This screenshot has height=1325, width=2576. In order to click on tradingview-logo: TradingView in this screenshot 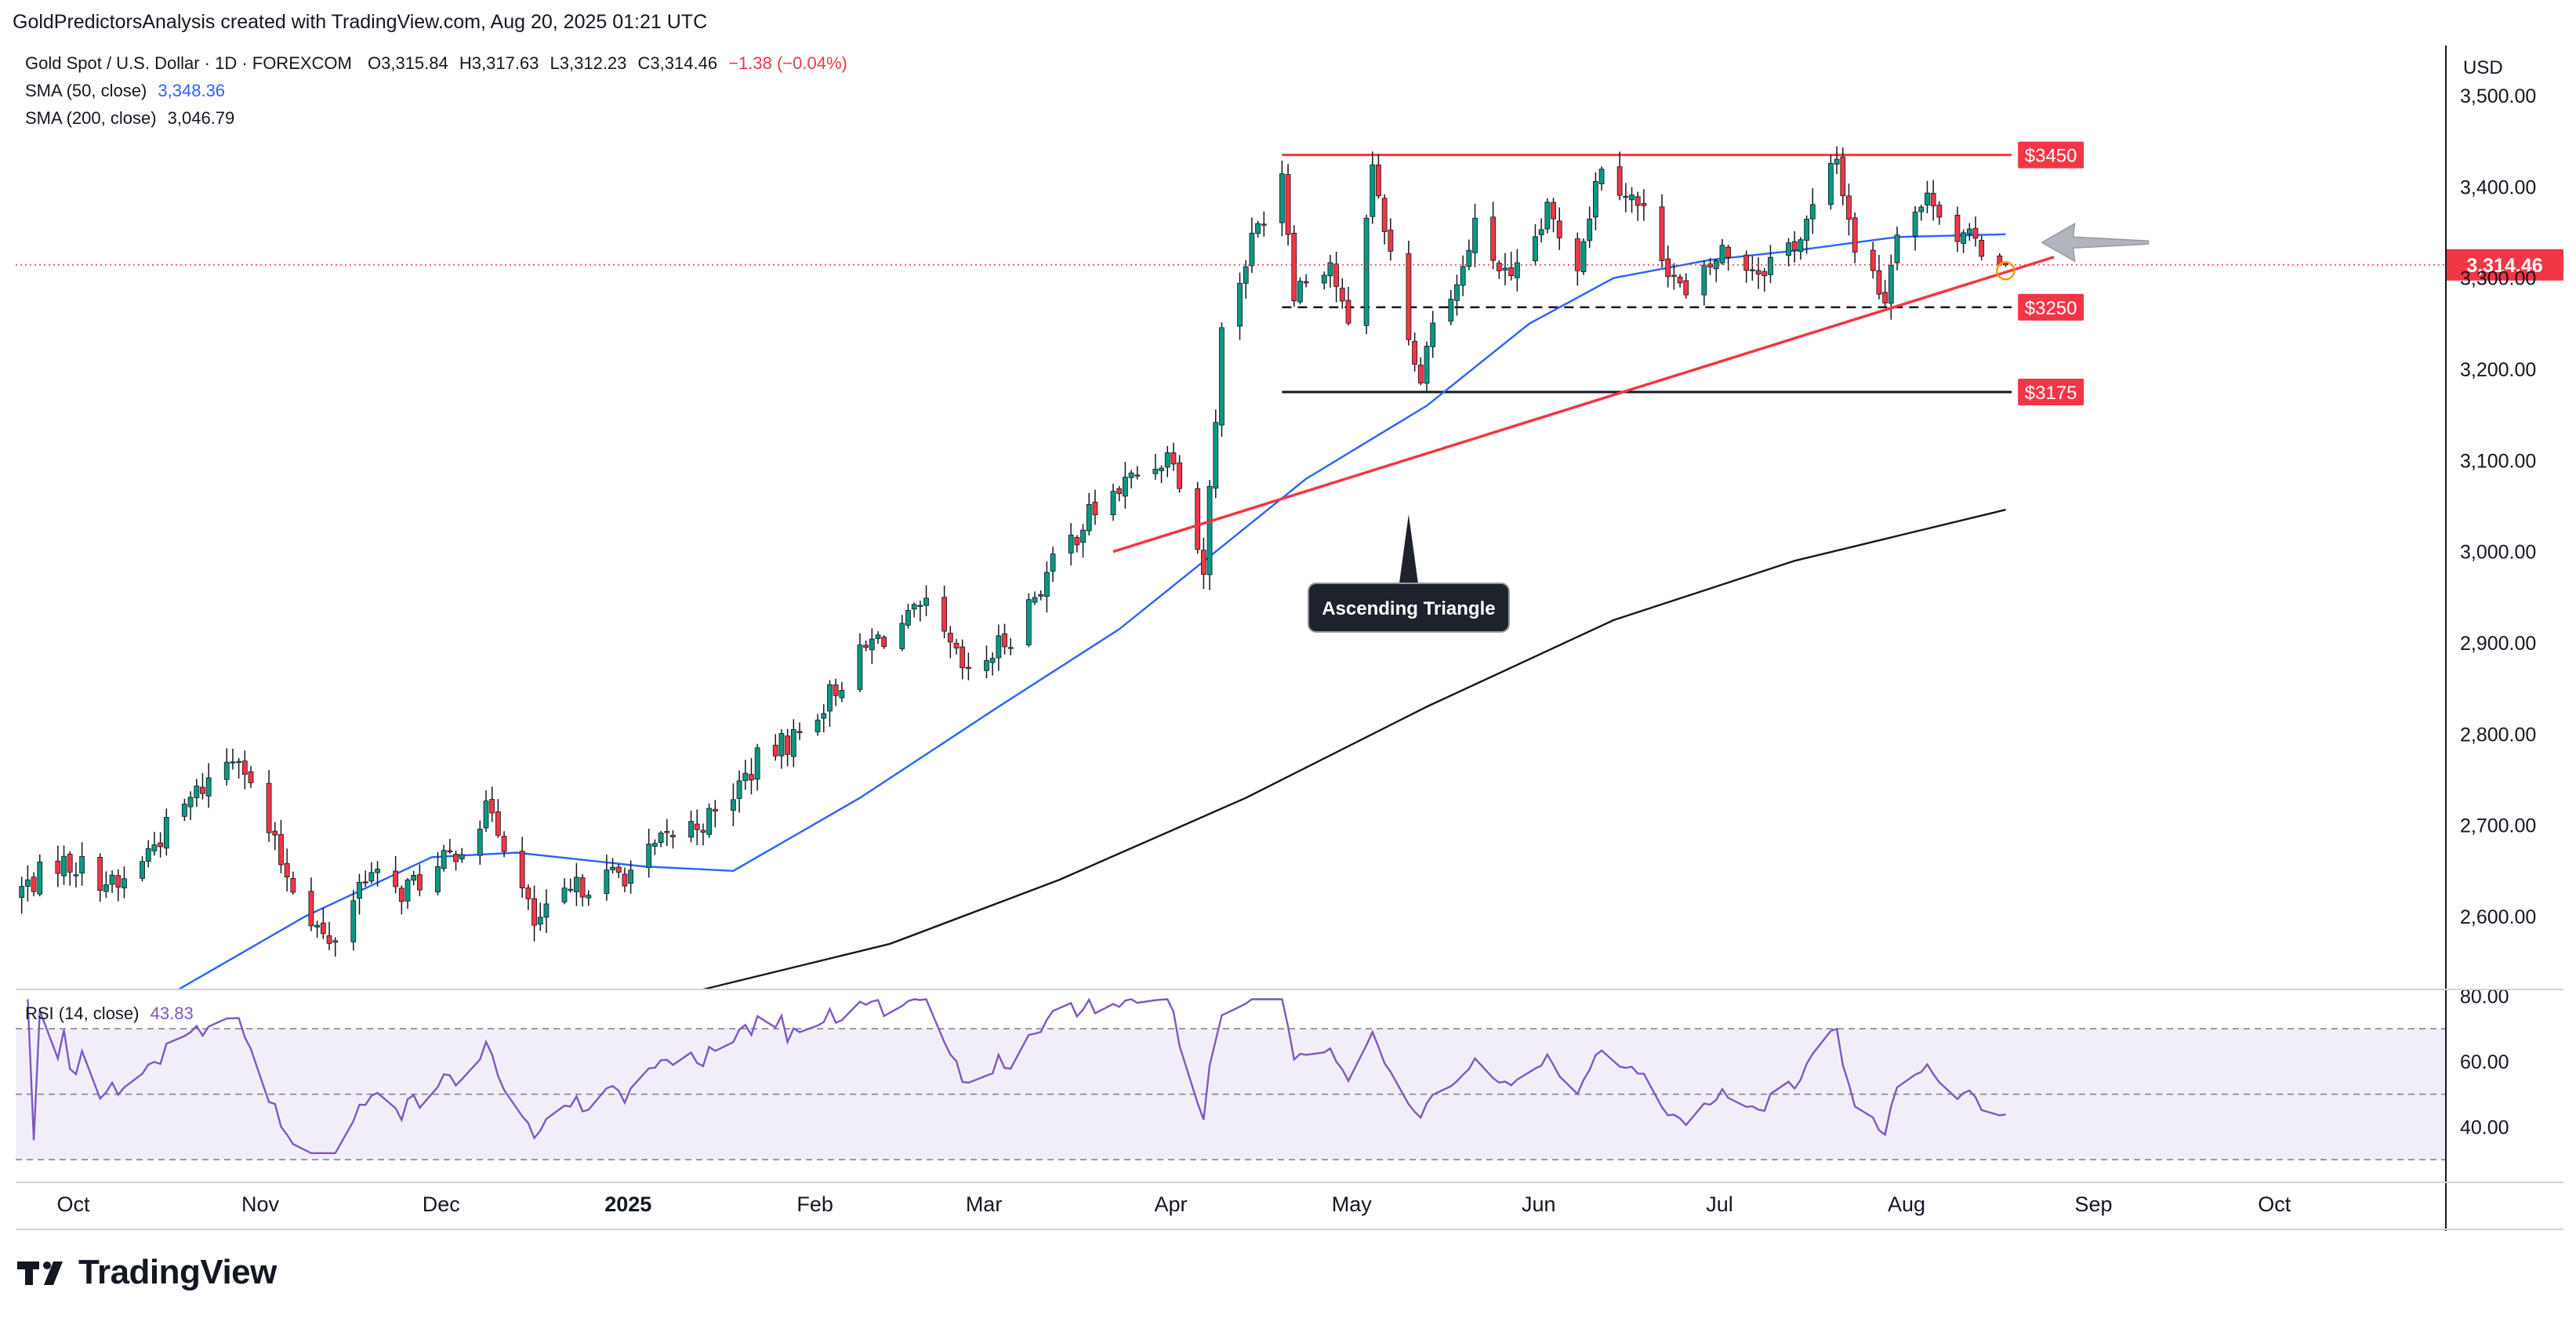, I will do `click(147, 1272)`.